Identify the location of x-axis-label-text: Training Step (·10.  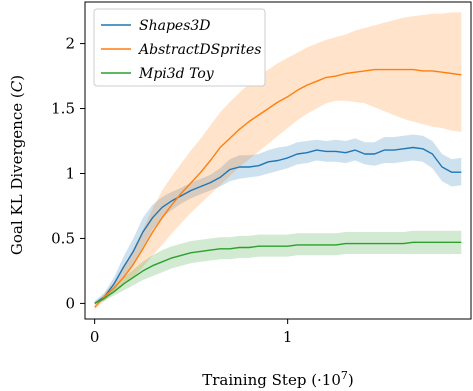
(271, 380).